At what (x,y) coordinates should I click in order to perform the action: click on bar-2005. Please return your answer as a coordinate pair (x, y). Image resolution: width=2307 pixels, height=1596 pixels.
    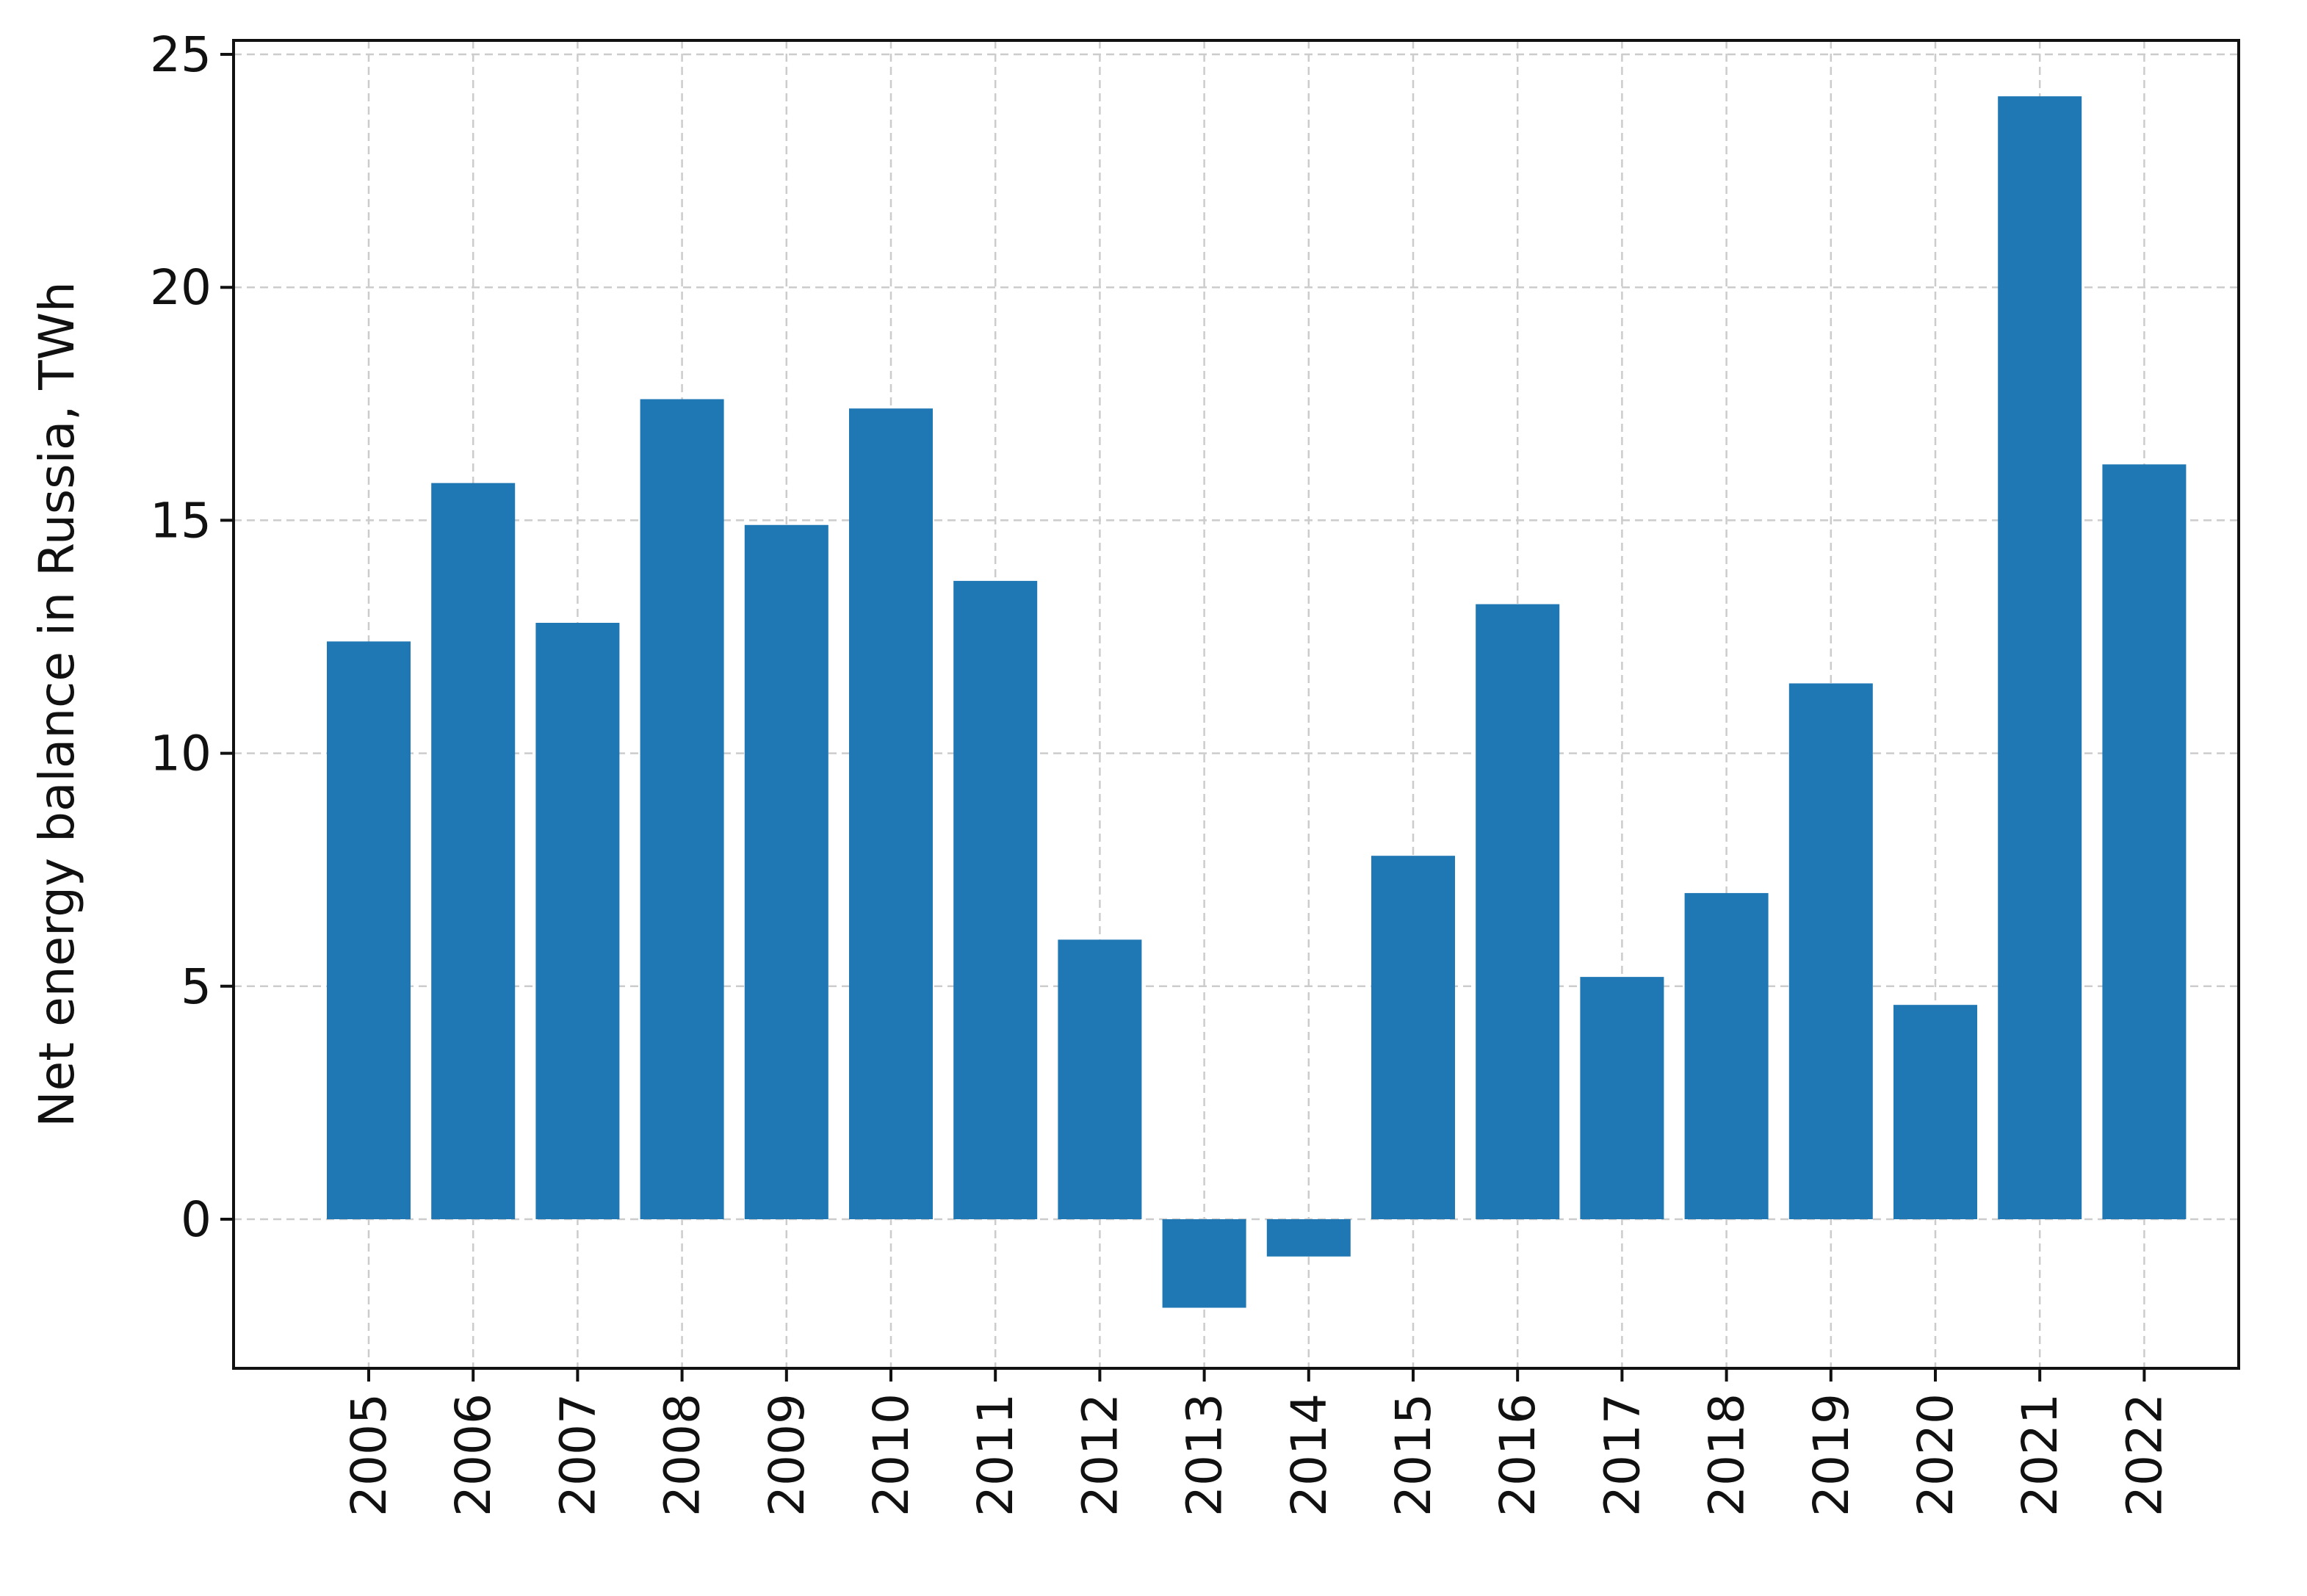
    Looking at the image, I should click on (369, 930).